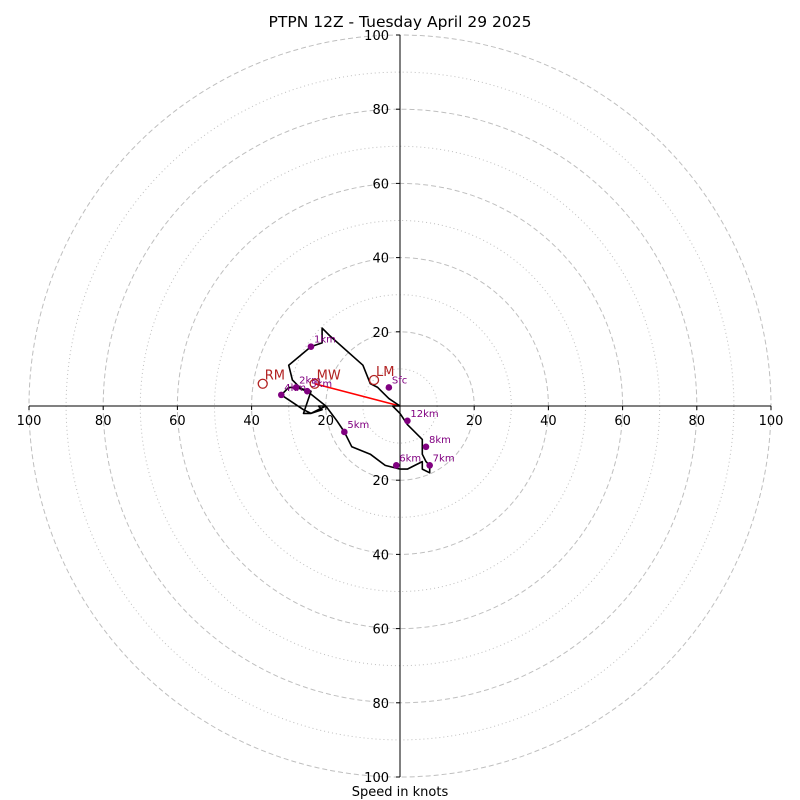 Image resolution: width=800 pixels, height=800 pixels. I want to click on hodograph-trace-group, so click(355, 400).